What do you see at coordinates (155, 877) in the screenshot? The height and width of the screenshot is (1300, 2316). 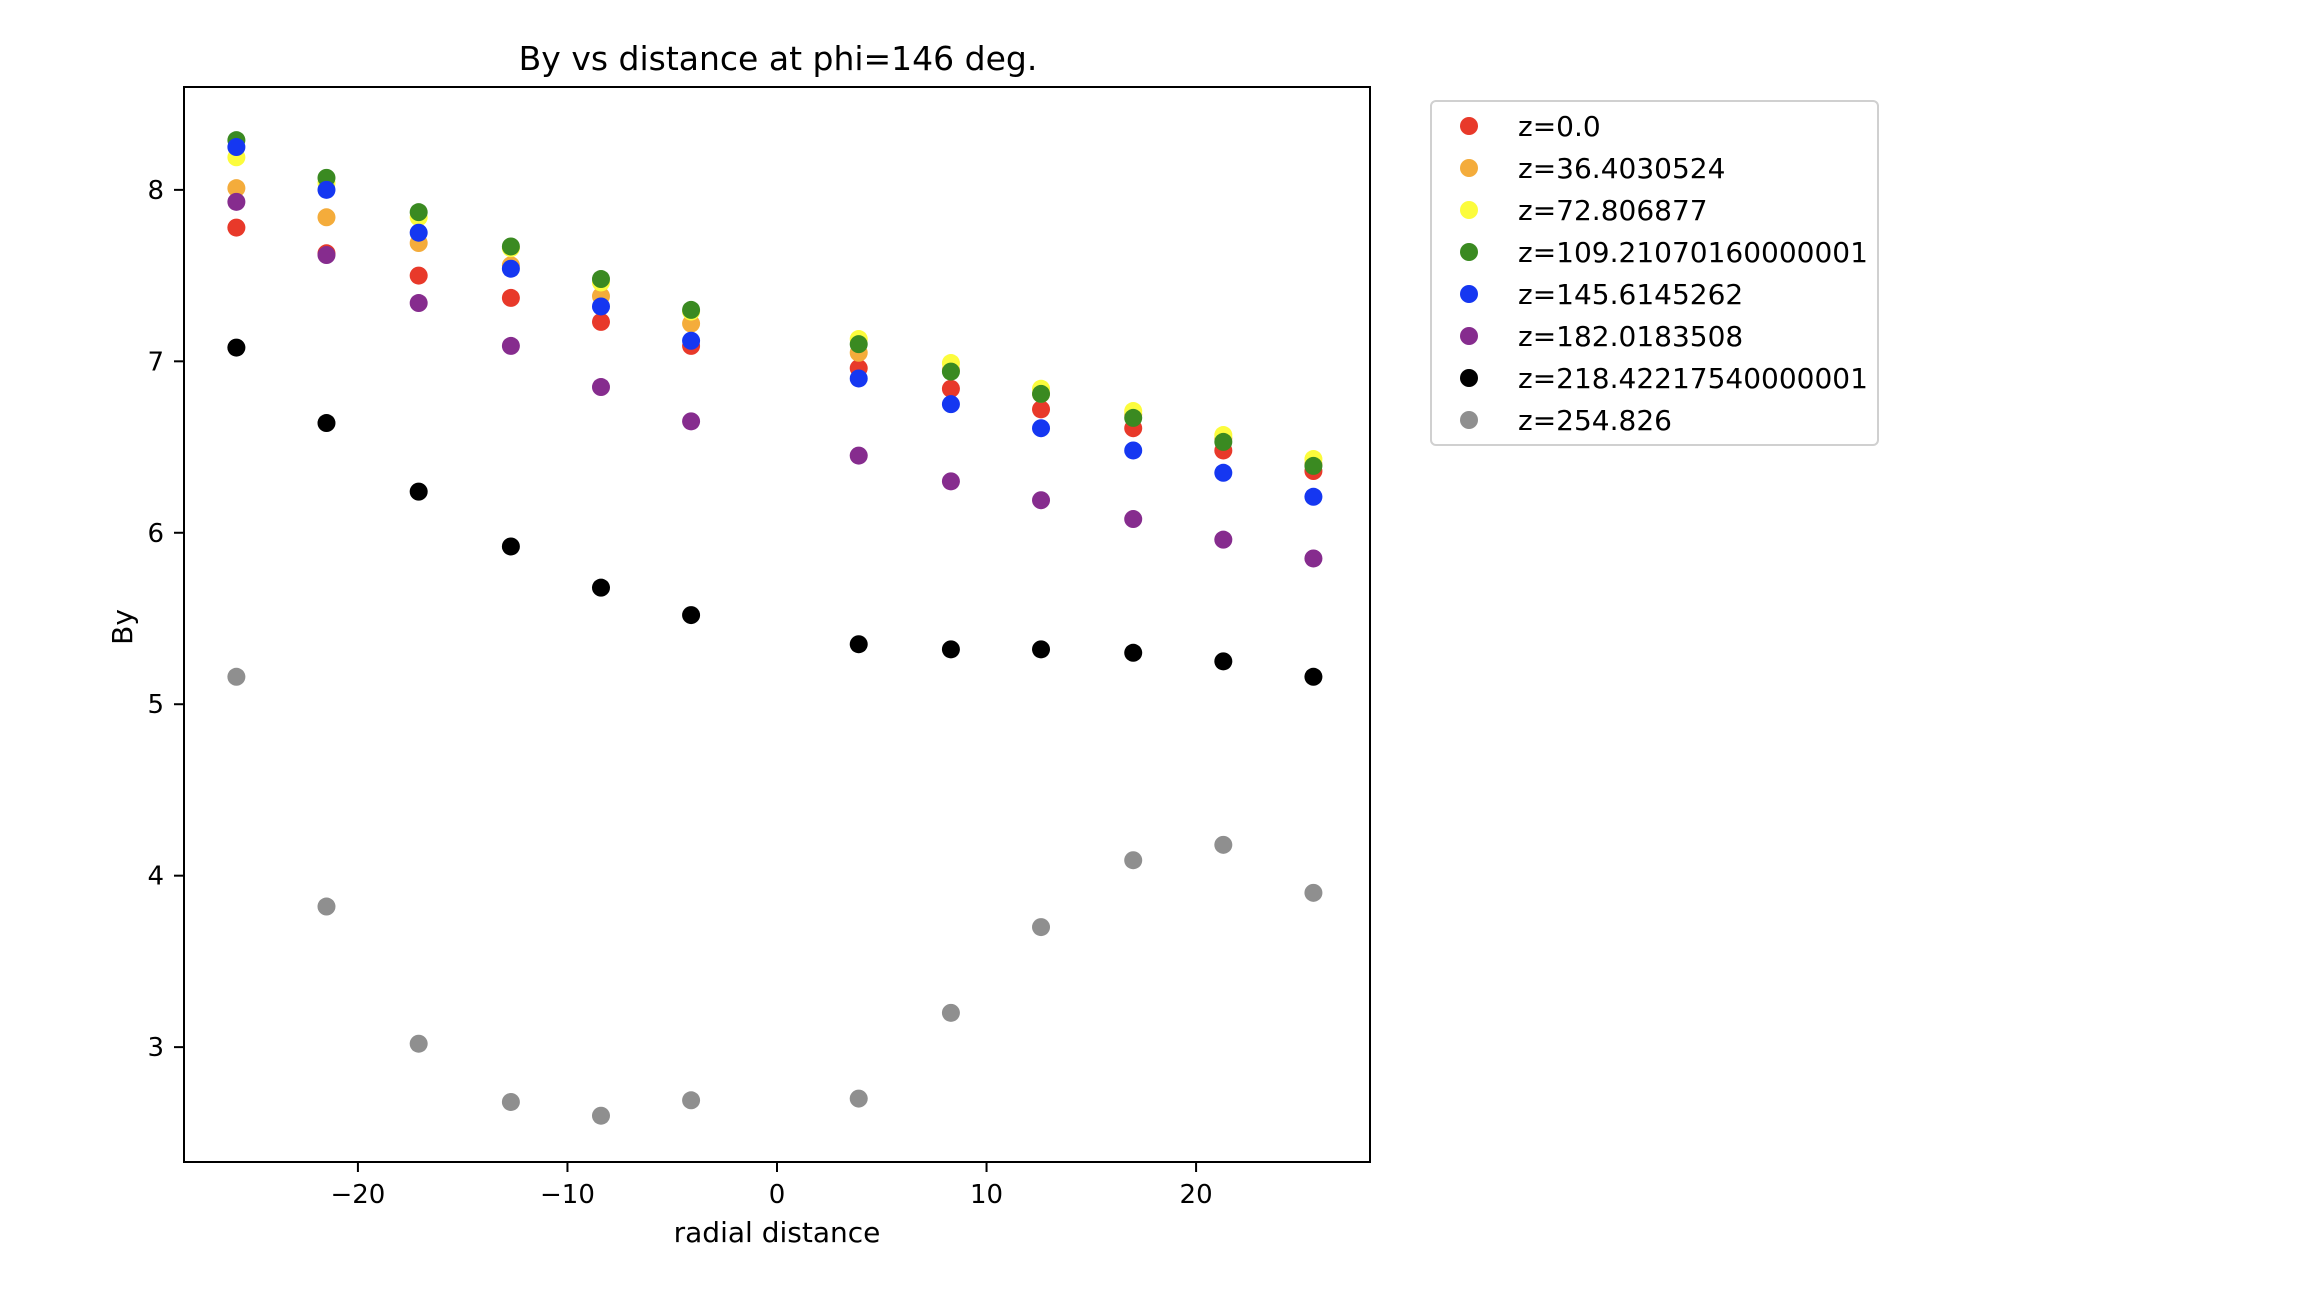 I see `y-tick-label: 4` at bounding box center [155, 877].